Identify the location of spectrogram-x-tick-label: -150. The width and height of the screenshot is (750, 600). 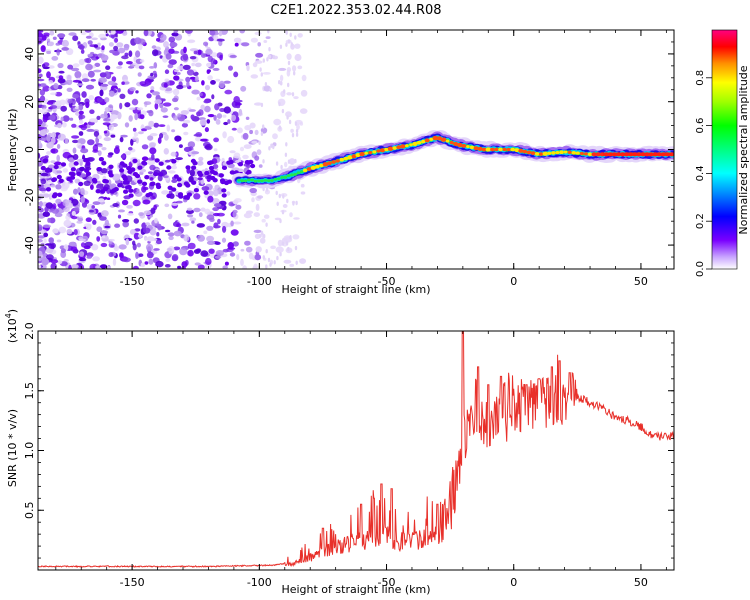
(132, 281).